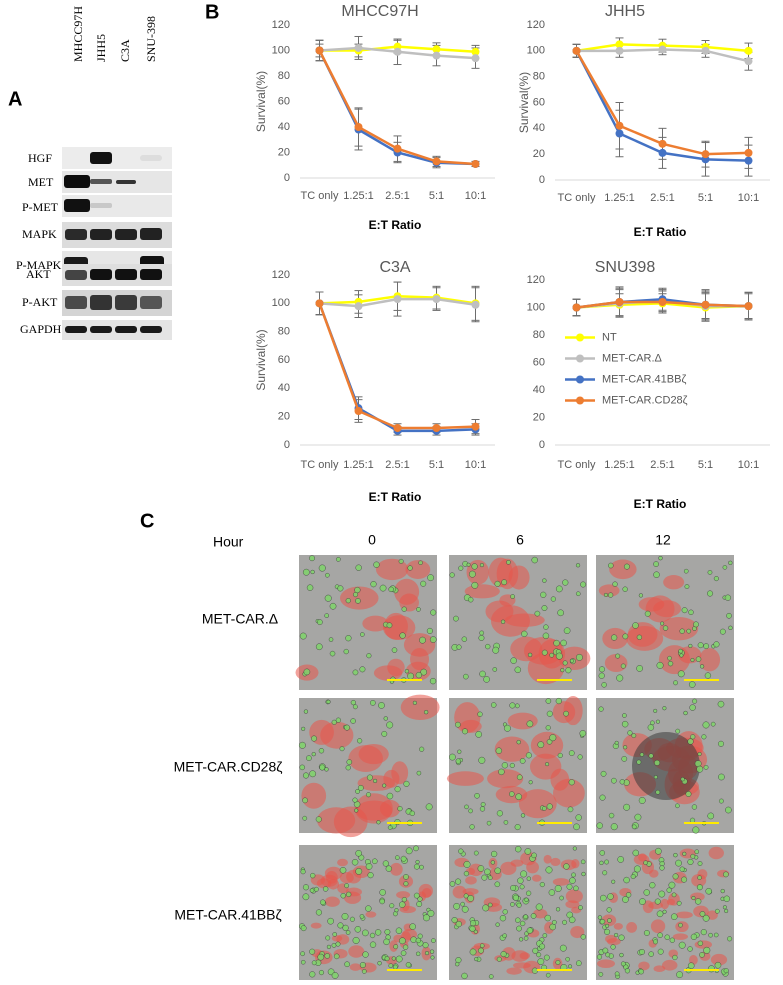 The height and width of the screenshot is (985, 783). Describe the element at coordinates (397, 465) in the screenshot. I see `x-tick-label: 2.5:1` at that location.